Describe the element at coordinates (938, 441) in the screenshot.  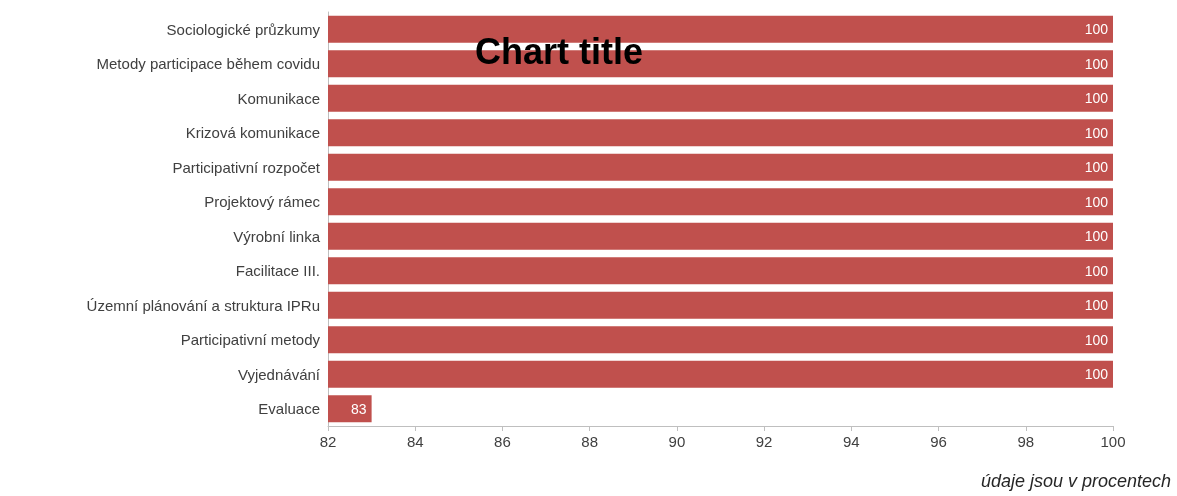
I see `x-tick-label: 96` at that location.